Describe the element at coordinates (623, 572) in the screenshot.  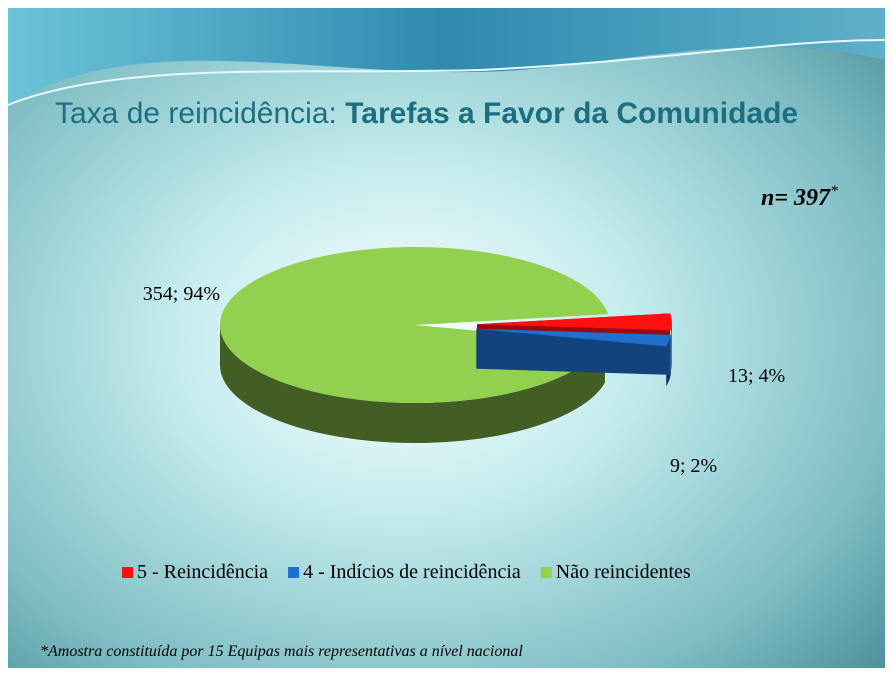
I see `legend-label: Não reincidentes` at that location.